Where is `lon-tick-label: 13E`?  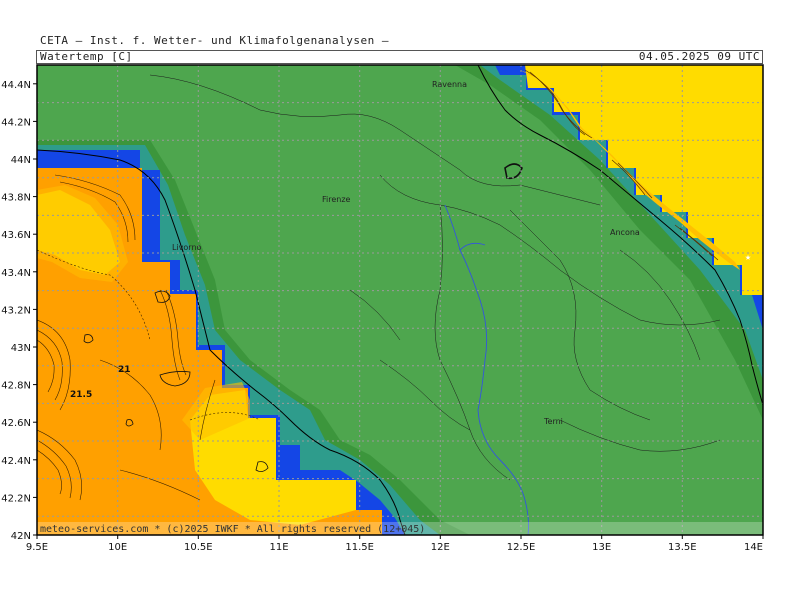 lon-tick-label: 13E is located at coordinates (601, 547).